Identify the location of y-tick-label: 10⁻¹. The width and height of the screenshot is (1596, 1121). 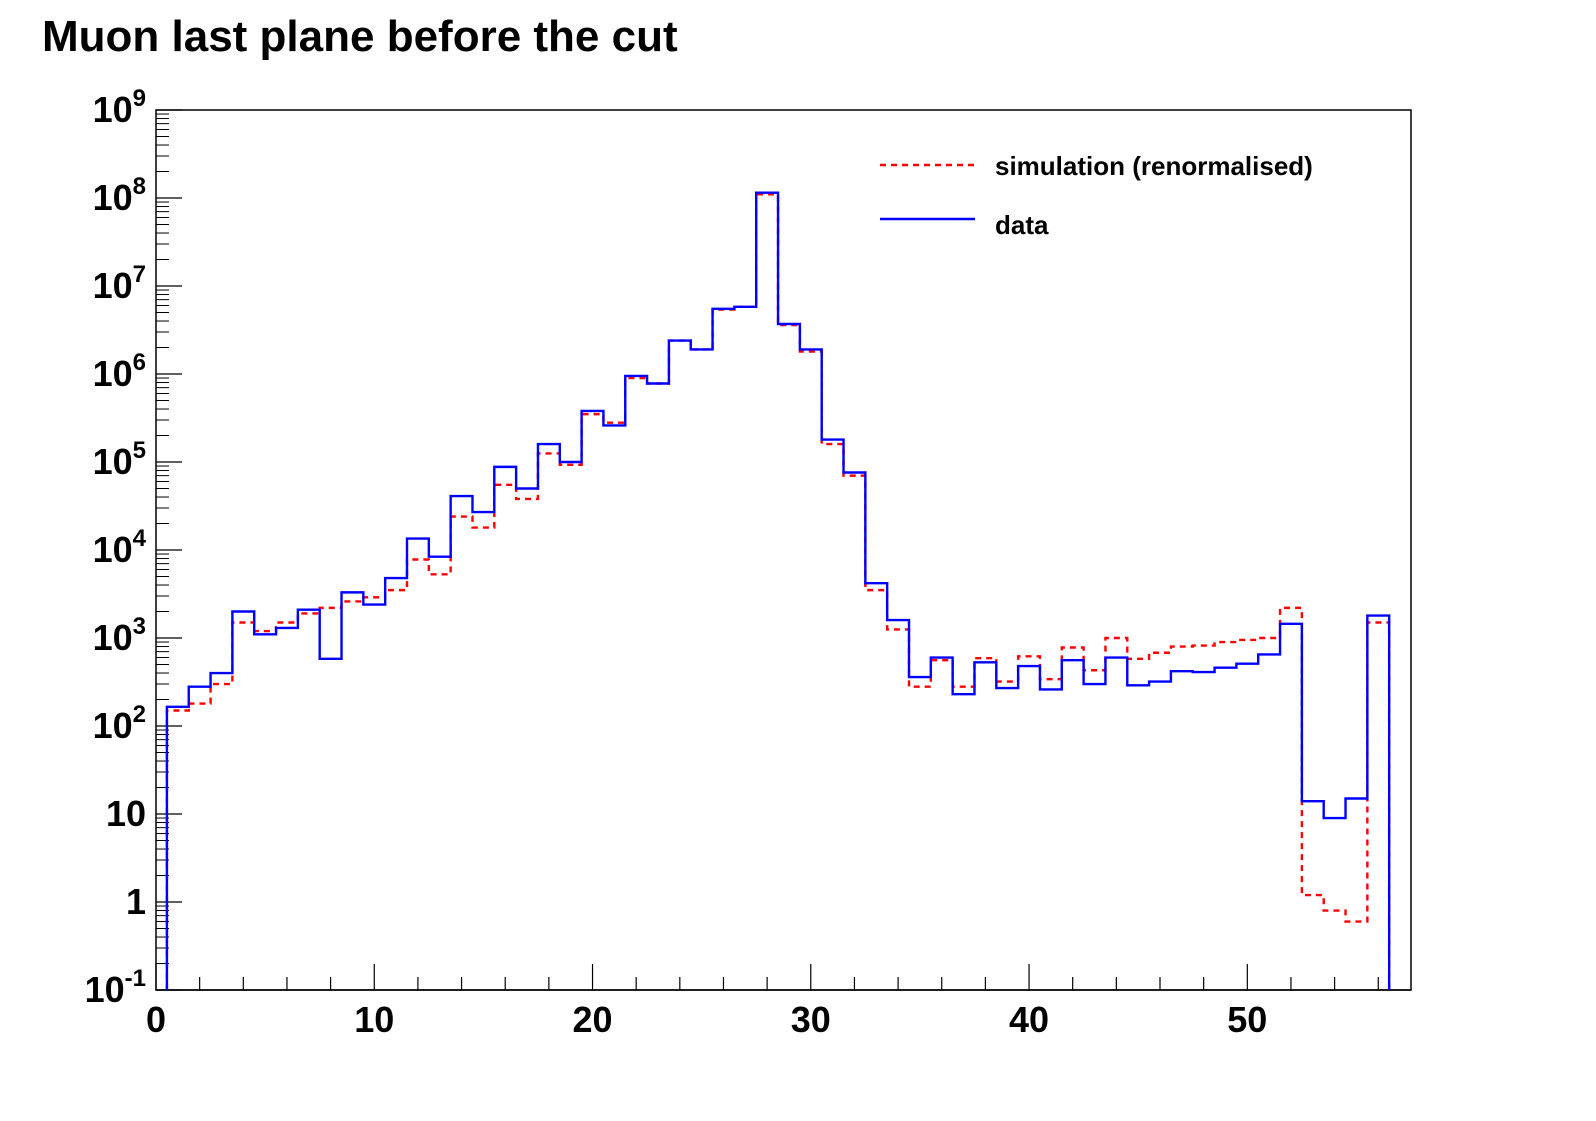
(115, 987).